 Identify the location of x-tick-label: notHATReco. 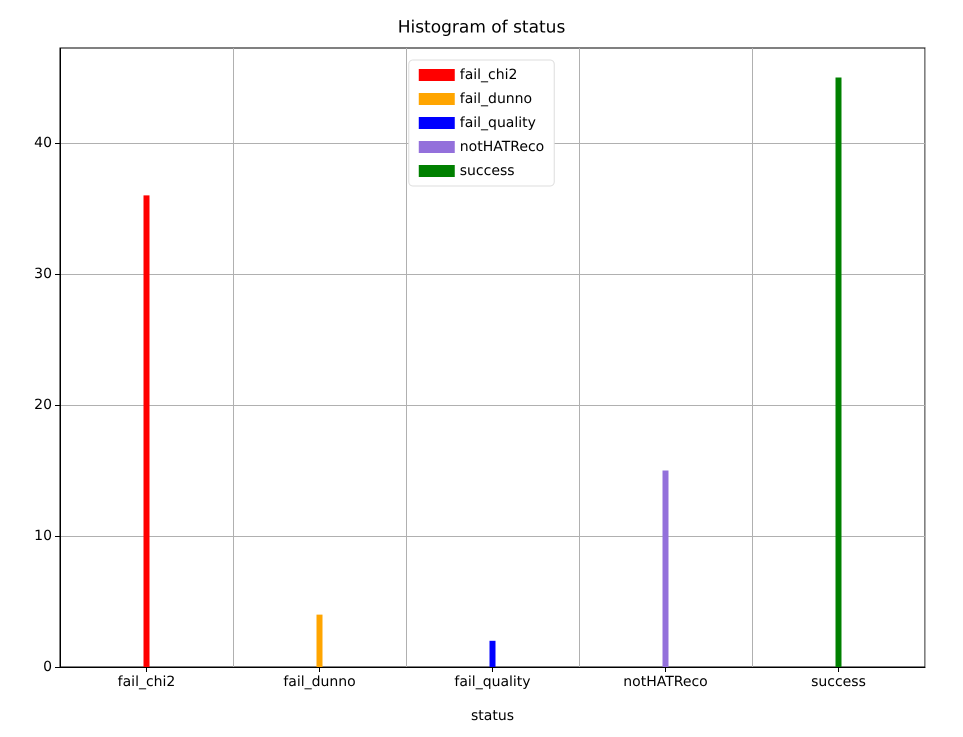
(665, 682).